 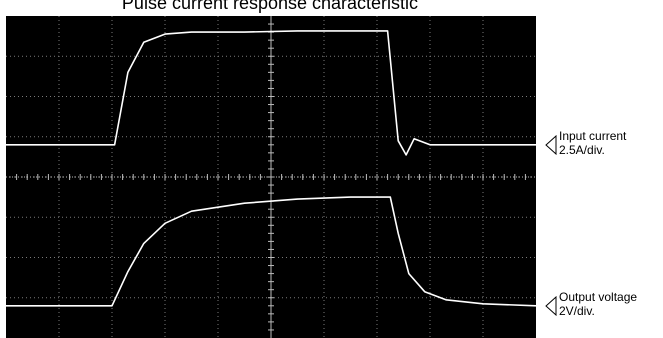 I want to click on input-current-marker: Input current 2.5A/div., so click(x=604, y=149).